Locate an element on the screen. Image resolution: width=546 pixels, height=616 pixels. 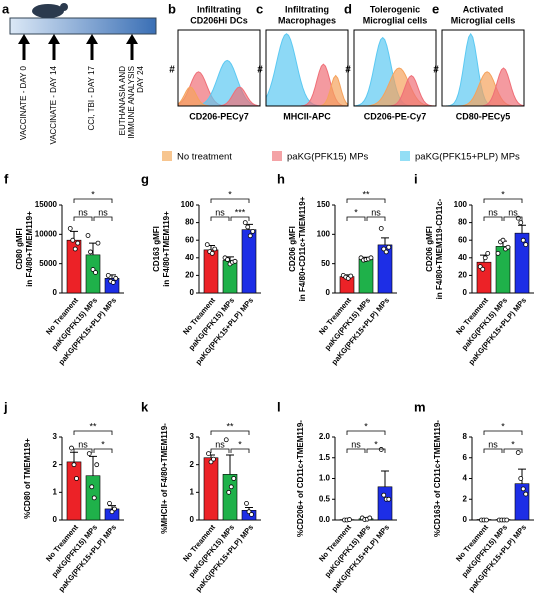
histogram-title: Macrophages is located at coordinates (307, 20).